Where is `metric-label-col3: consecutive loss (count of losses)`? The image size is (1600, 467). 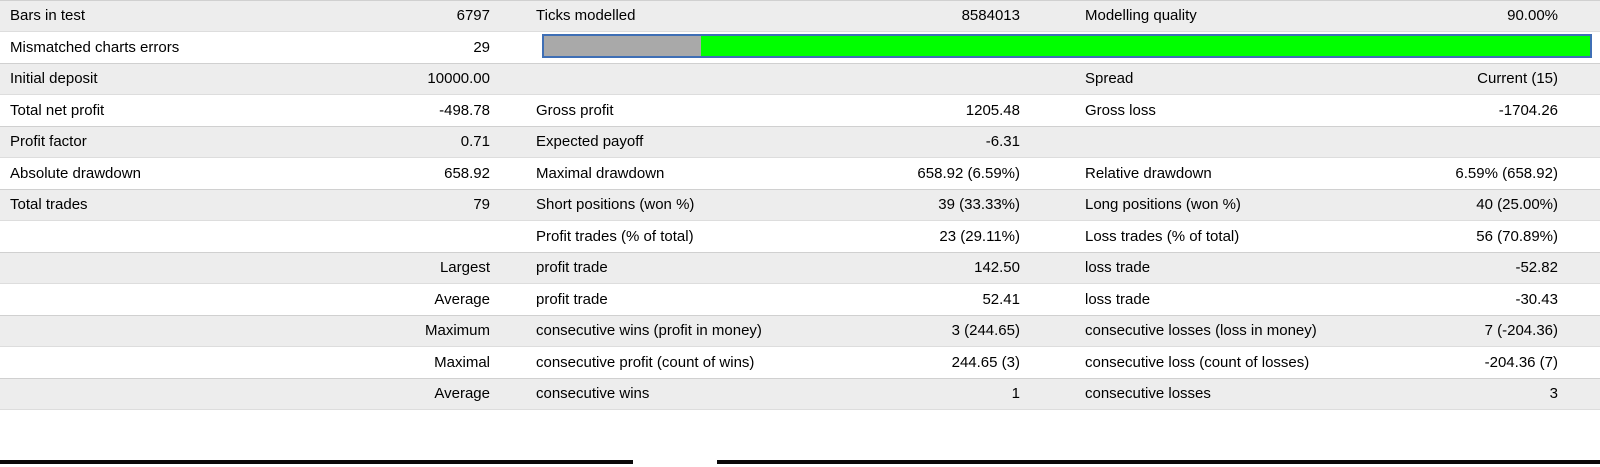
metric-label-col3: consecutive loss (count of losses) is located at coordinates (1197, 362).